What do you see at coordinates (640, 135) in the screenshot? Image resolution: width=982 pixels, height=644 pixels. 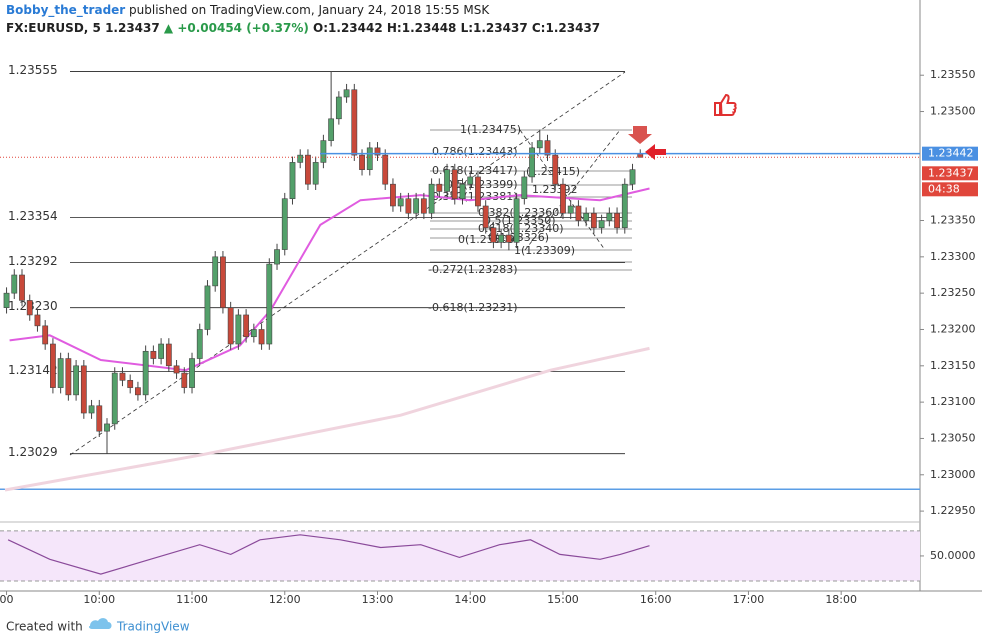 I see `arrow-down-icon` at bounding box center [640, 135].